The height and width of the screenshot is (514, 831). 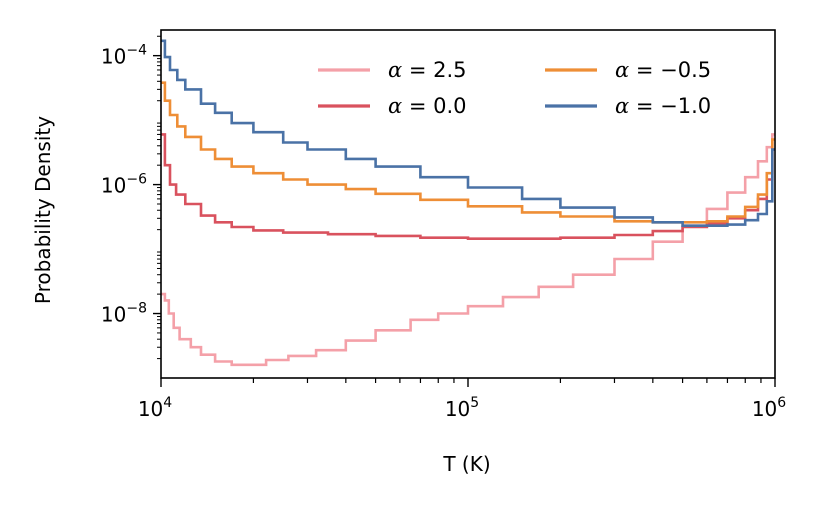 I want to click on legend-label-2: α = 0.0, so click(x=427, y=106).